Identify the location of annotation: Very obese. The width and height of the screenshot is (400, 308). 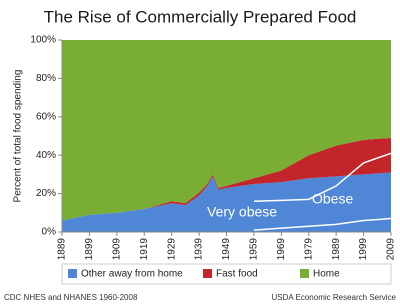
(242, 212).